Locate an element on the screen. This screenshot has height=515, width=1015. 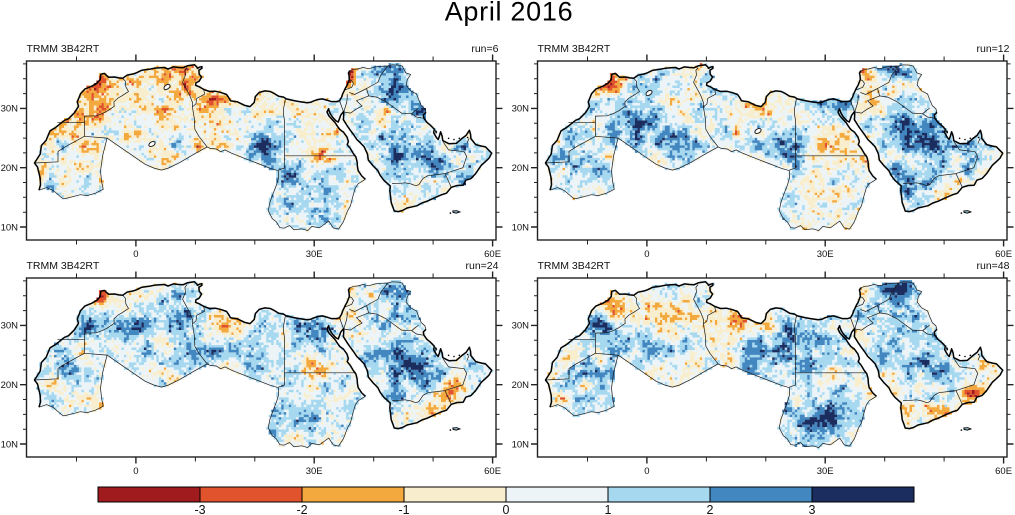
svg-text: 2 is located at coordinates (710, 509).